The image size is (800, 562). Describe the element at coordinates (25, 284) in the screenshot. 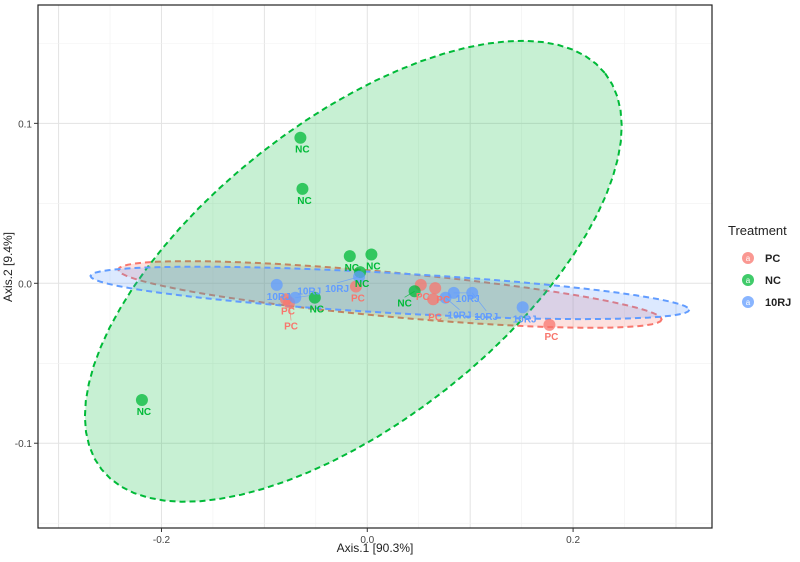

I see `y-tick-label: 0.0` at that location.